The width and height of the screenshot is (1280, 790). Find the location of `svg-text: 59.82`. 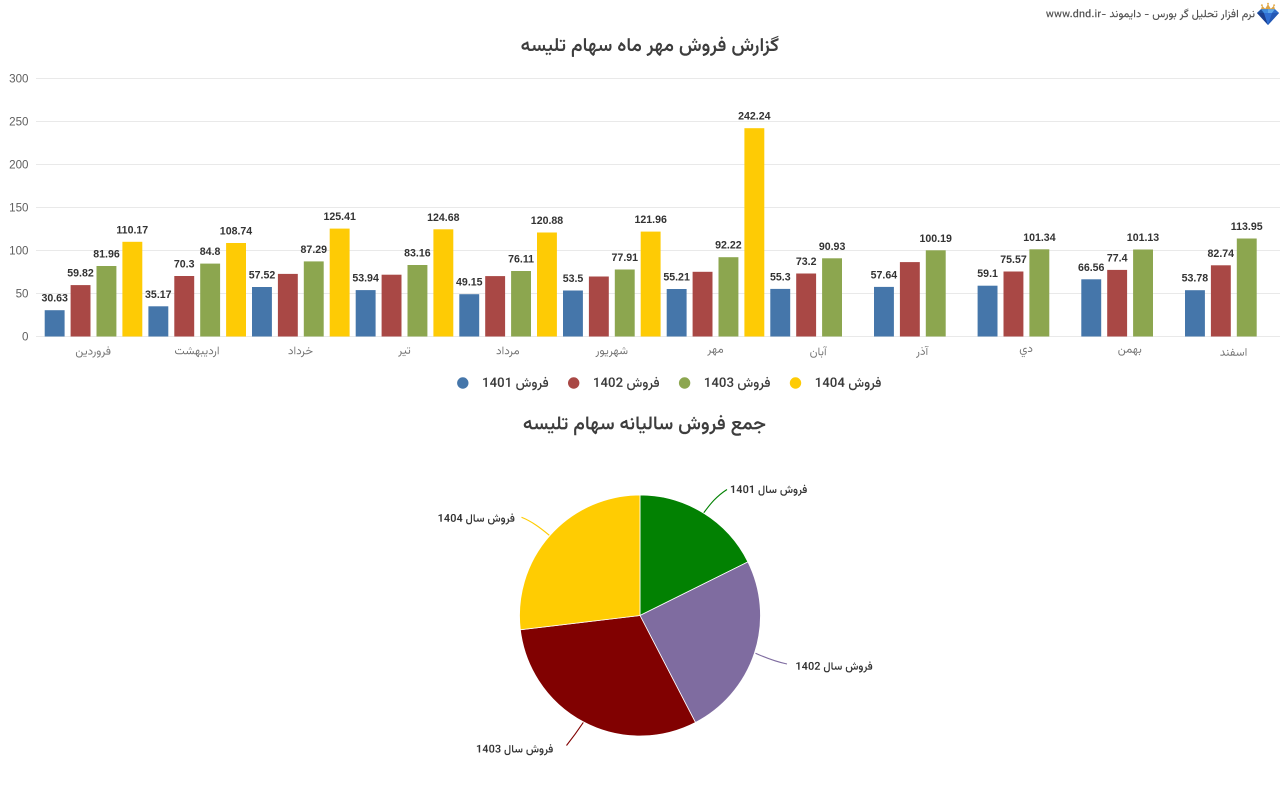

svg-text: 59.82 is located at coordinates (80, 274).